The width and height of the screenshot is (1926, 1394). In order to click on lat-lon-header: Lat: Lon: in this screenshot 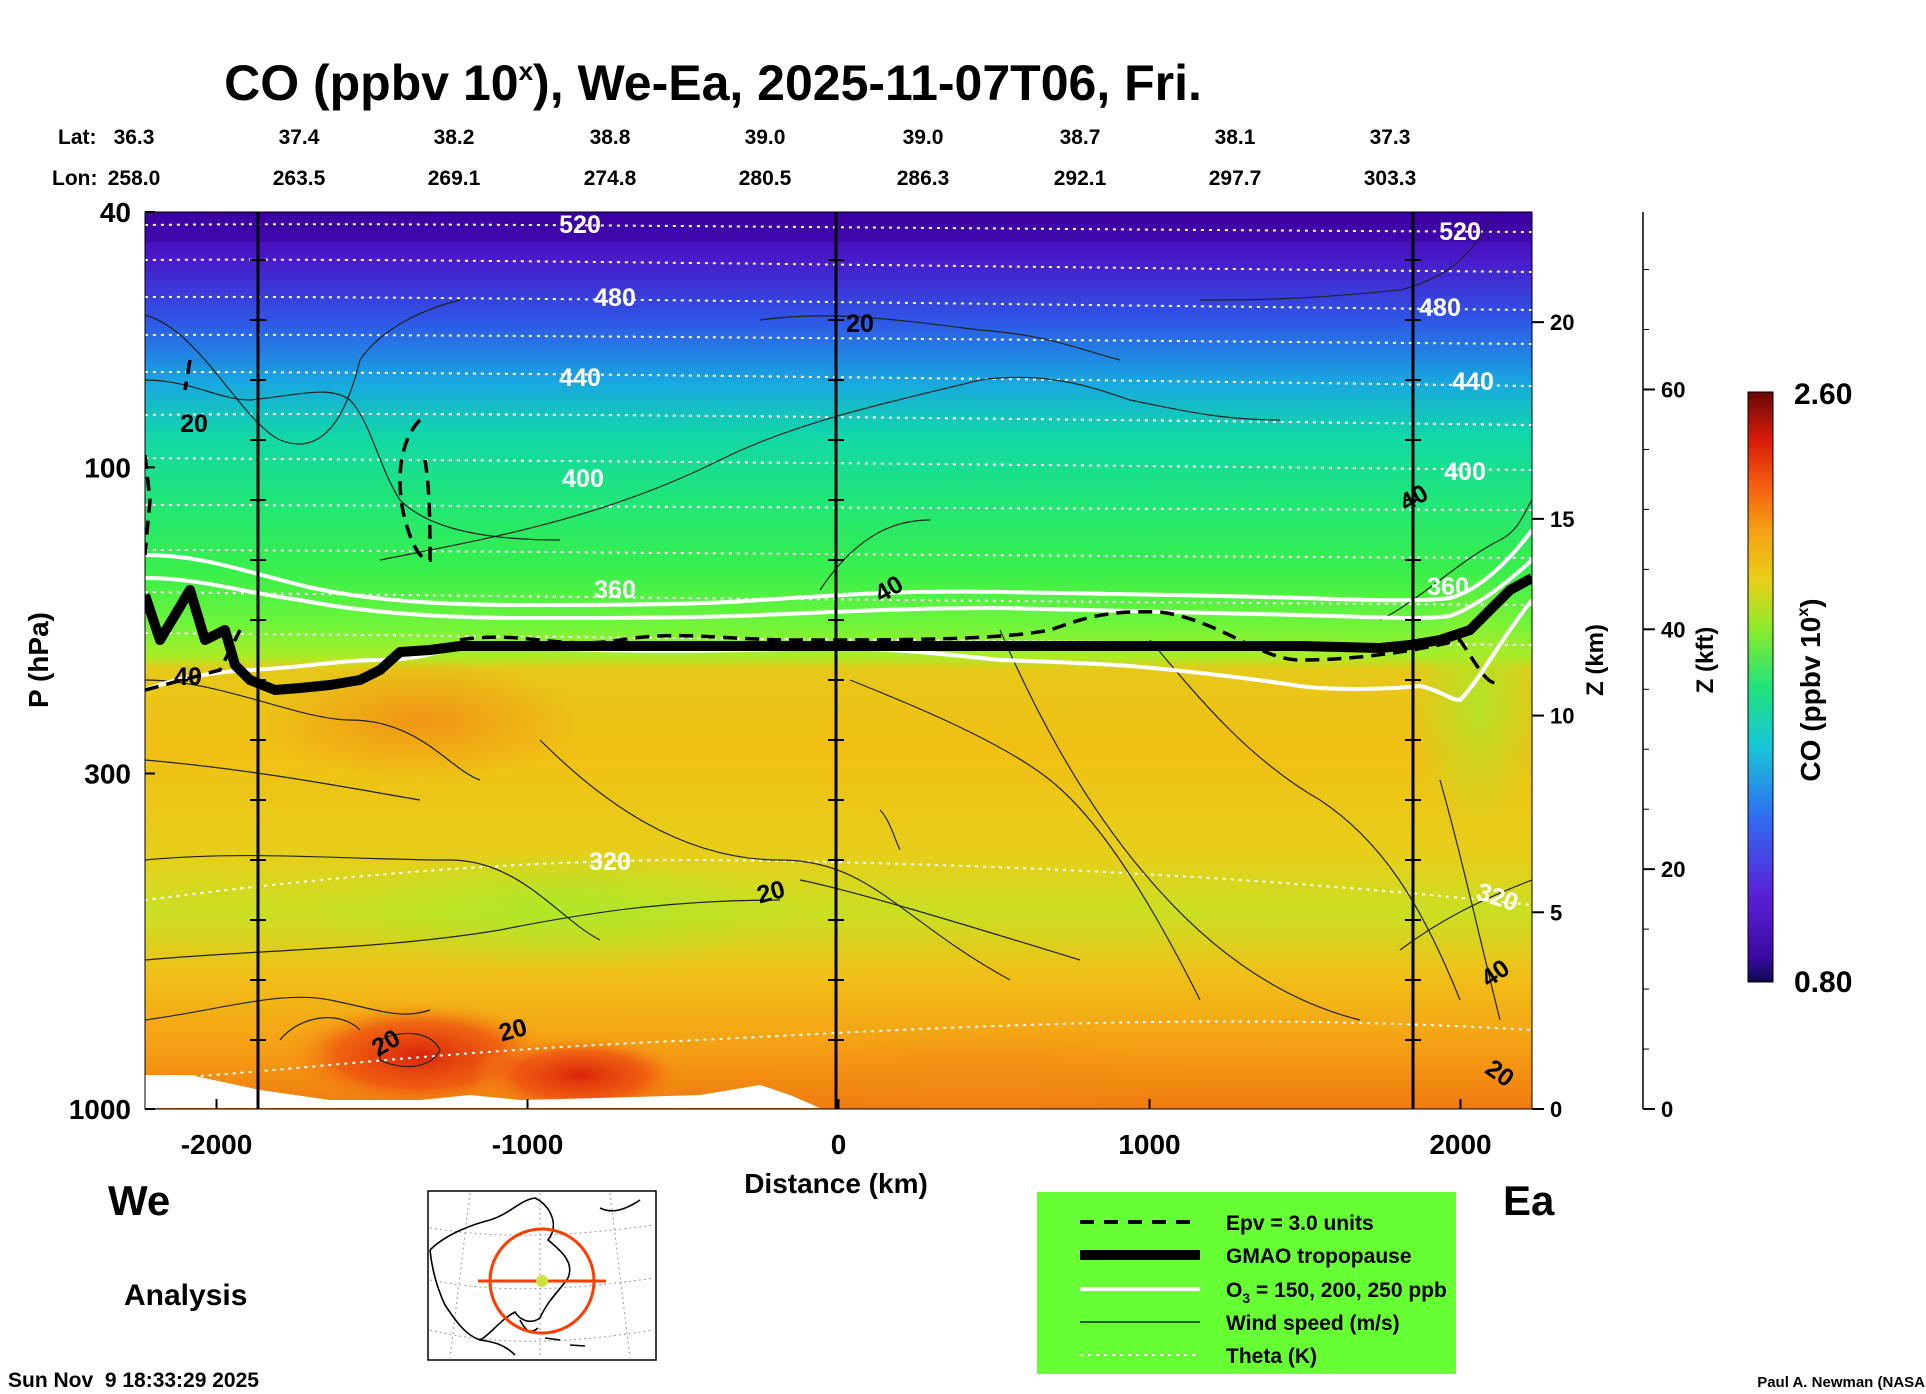, I will do `click(74, 158)`.